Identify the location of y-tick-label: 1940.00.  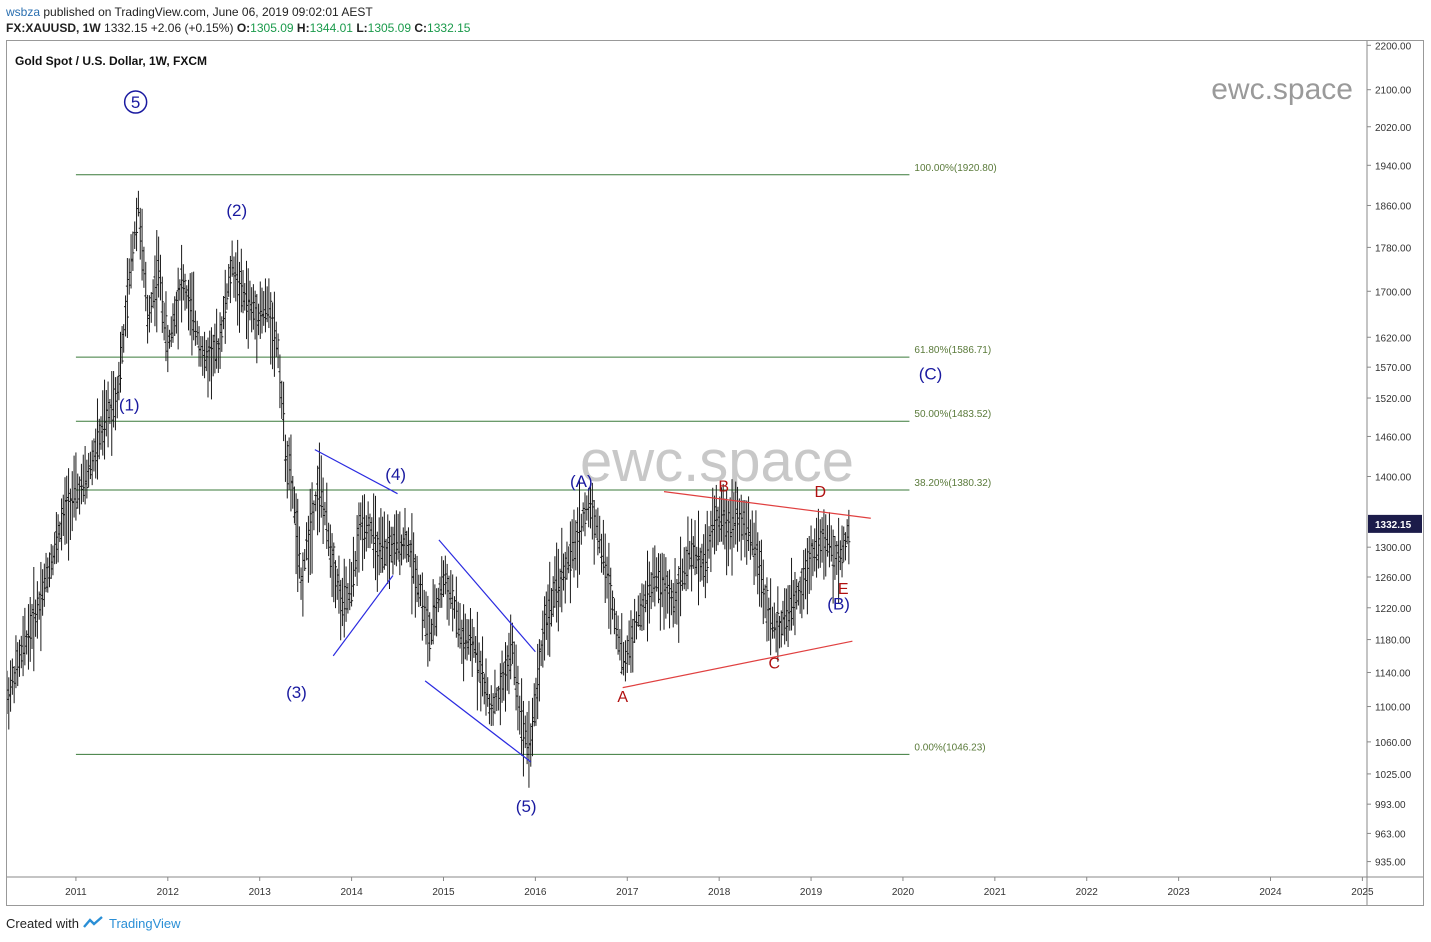
(1393, 166).